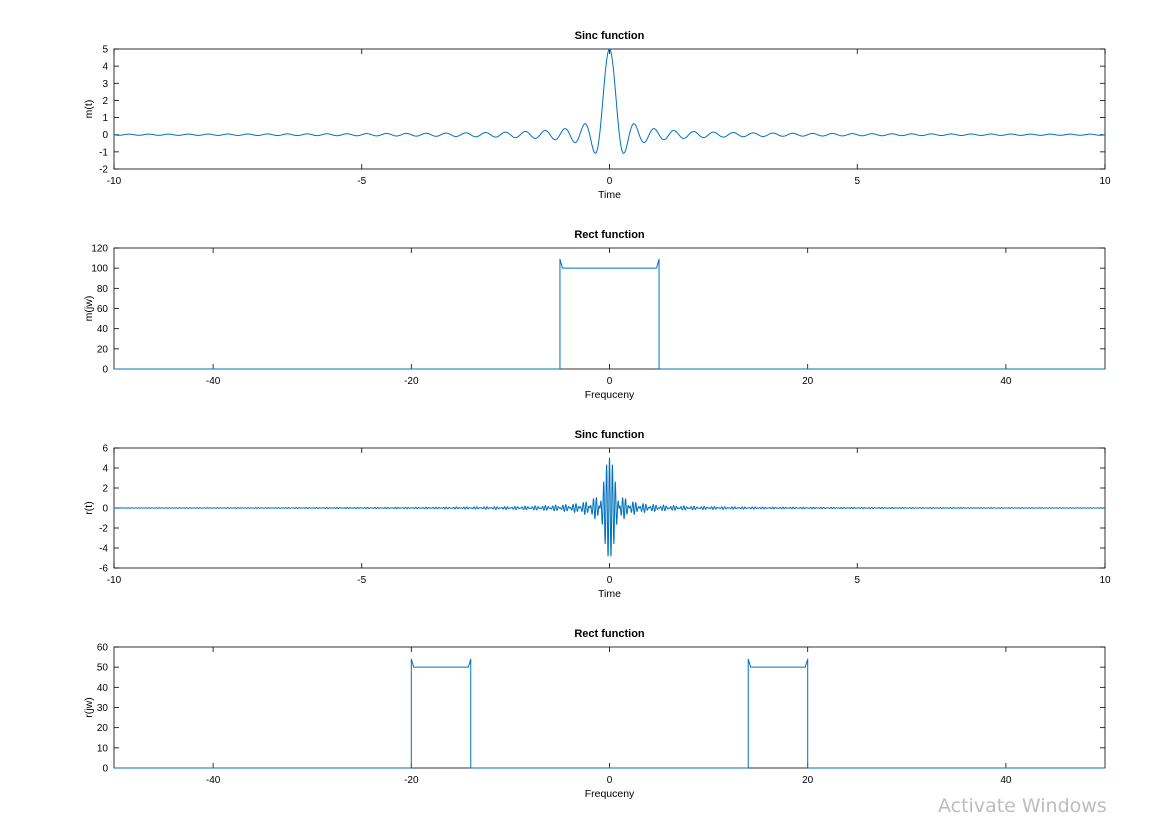  What do you see at coordinates (1022, 806) in the screenshot?
I see `activate-windows-watermark: Activate Windows` at bounding box center [1022, 806].